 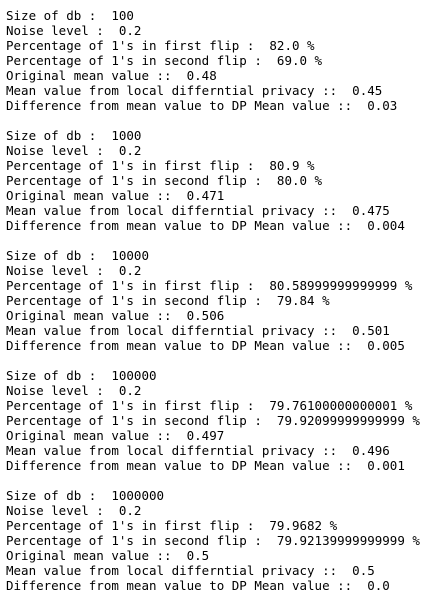 I want to click on original-mean-line: Original mean value :: 0.506, so click(x=115, y=315).